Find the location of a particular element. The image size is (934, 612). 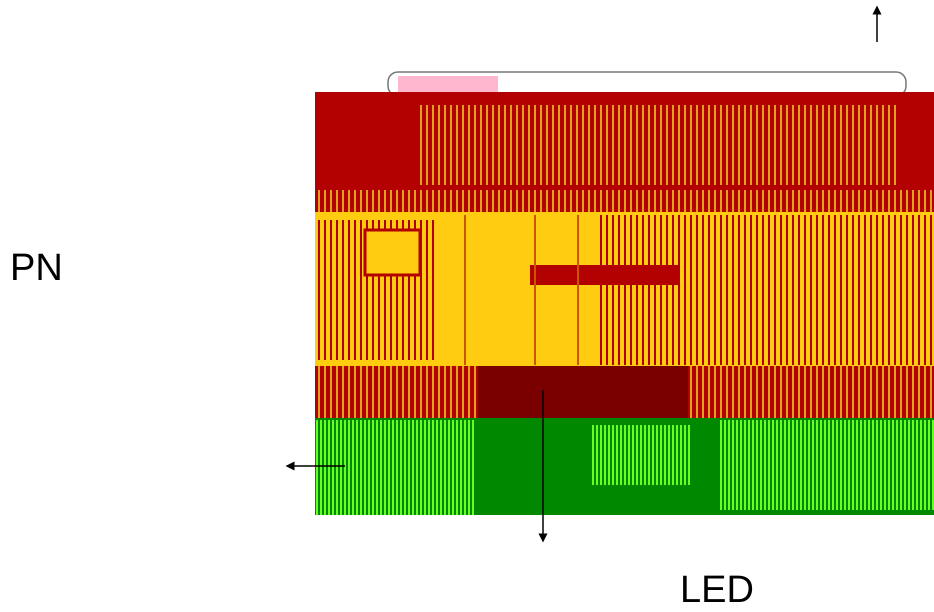

pn-label: PN is located at coordinates (36, 268).